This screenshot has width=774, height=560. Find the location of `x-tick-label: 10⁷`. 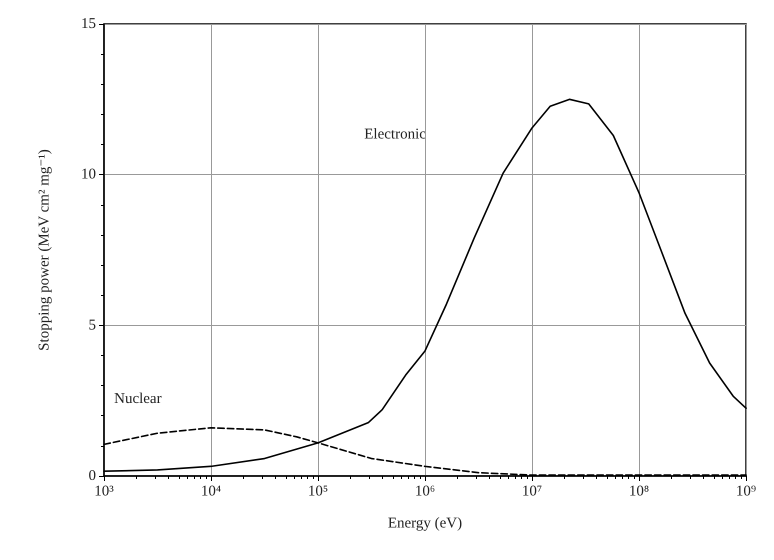

x-tick-label: 10⁷ is located at coordinates (532, 492).